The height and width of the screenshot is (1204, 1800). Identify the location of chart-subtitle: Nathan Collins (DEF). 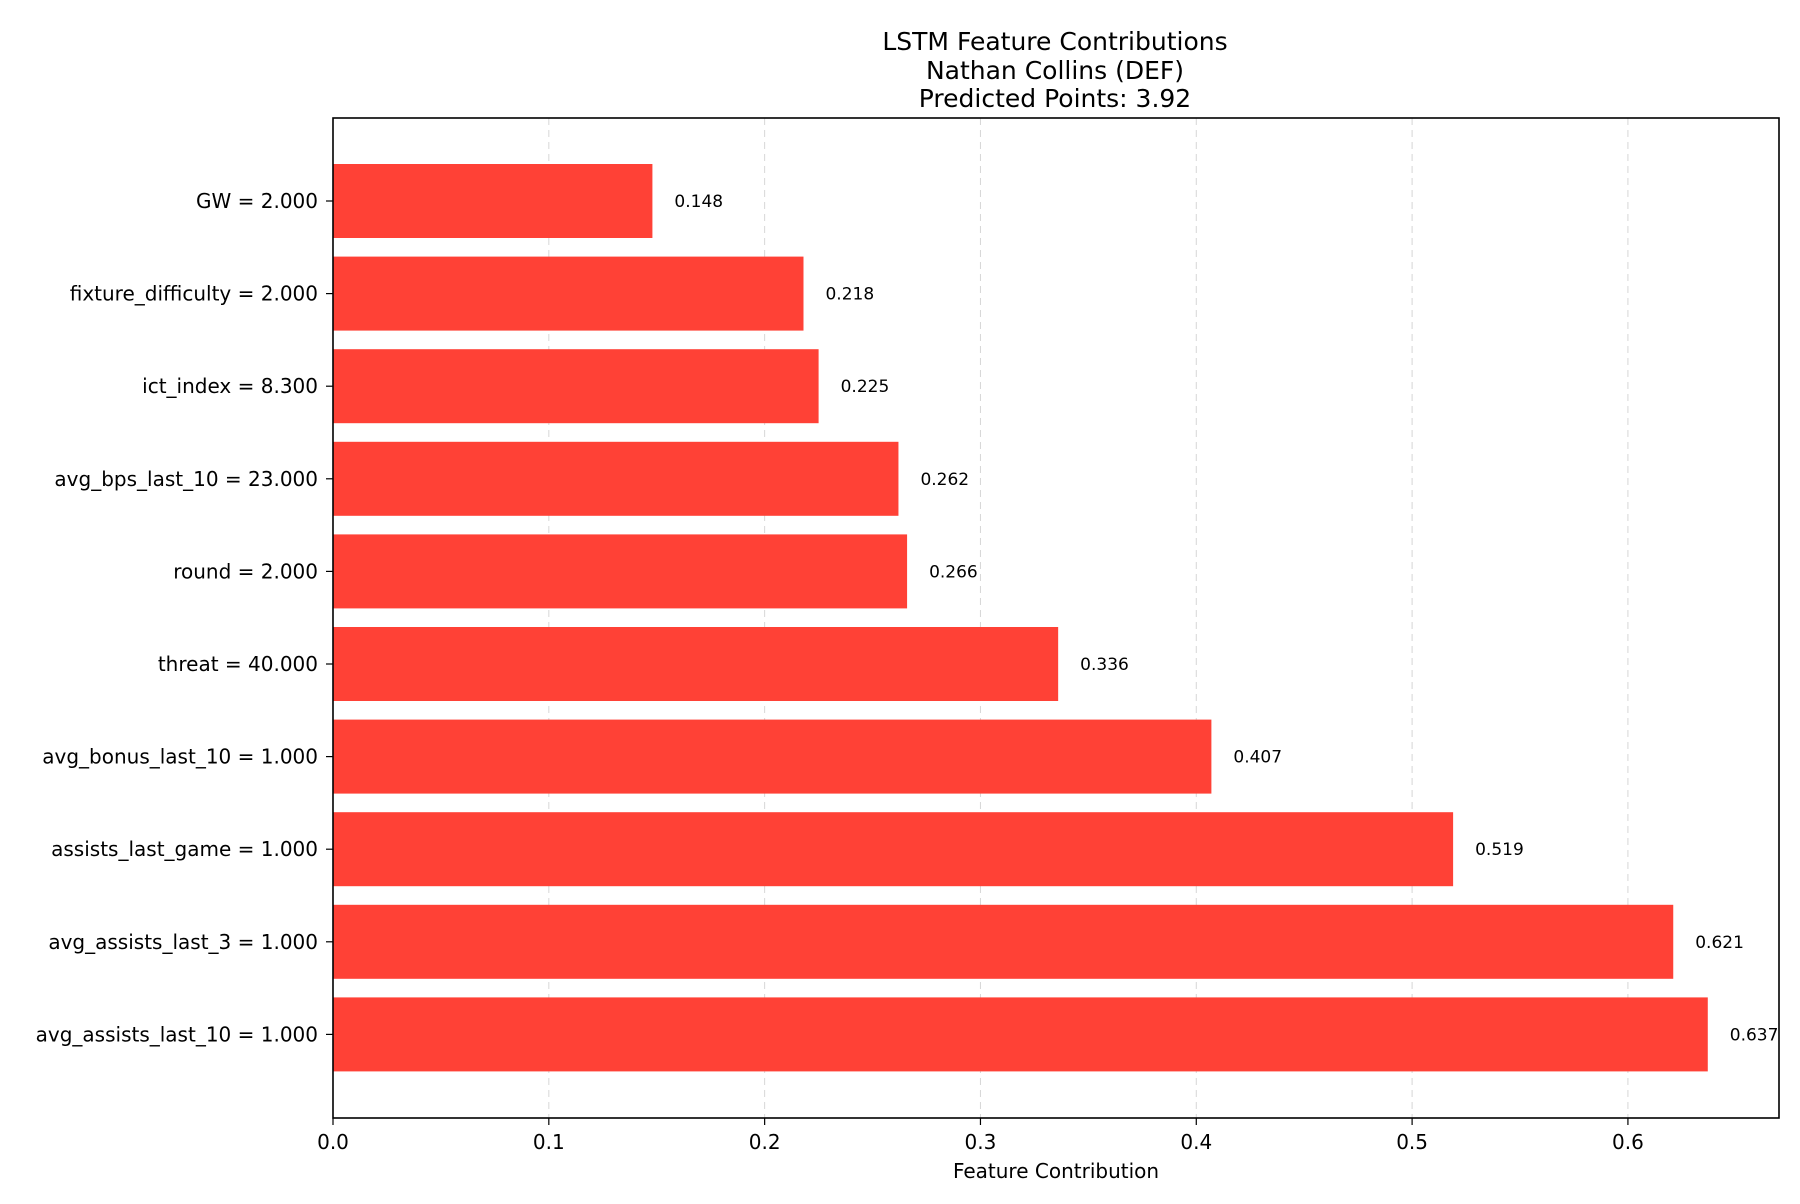
(1055, 70).